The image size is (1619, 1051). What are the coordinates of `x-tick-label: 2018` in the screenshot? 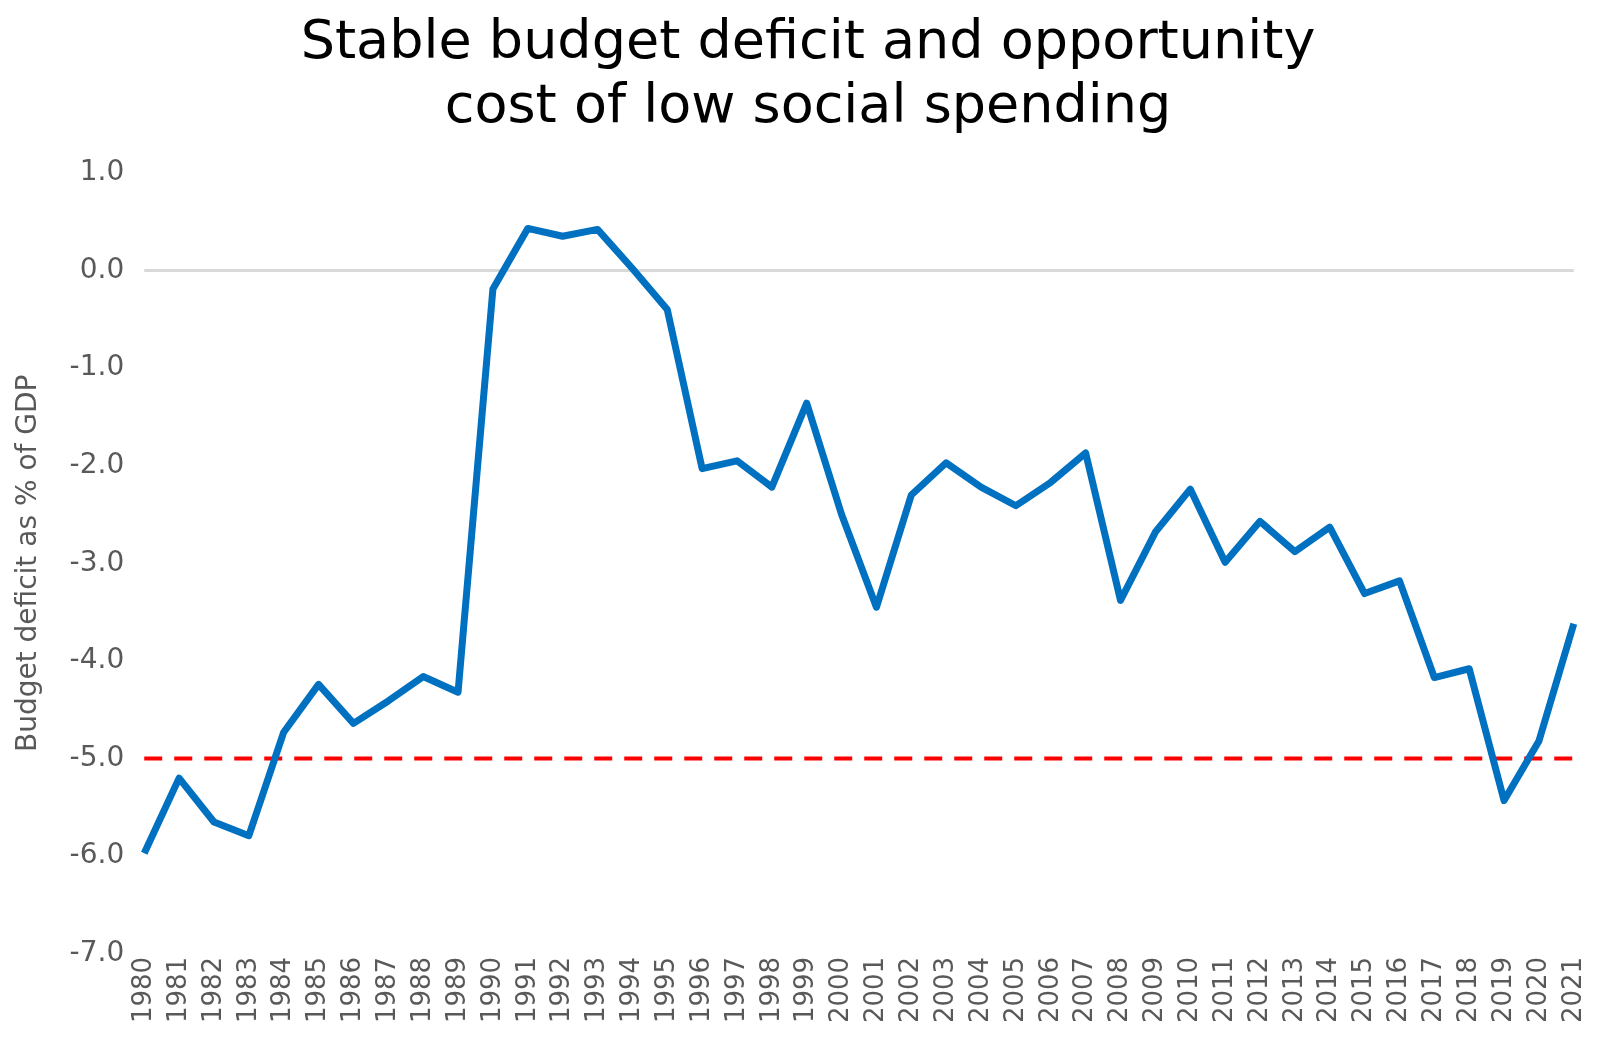 It's located at (1466, 989).